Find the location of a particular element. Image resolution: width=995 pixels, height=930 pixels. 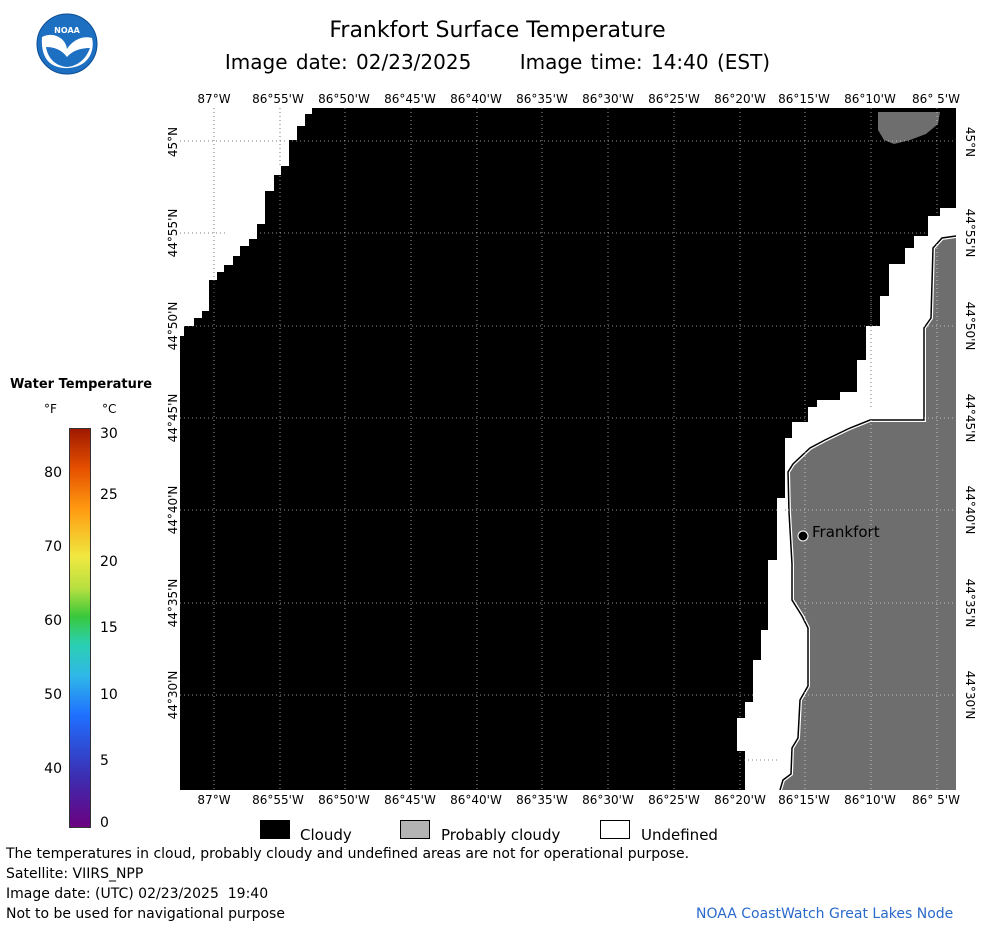

lon-label-bottom: 86°45'W is located at coordinates (410, 800).